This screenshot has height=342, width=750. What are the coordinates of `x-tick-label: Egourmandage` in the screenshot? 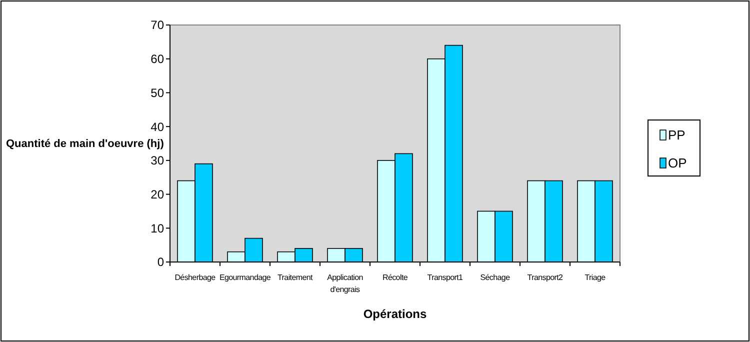 It's located at (245, 277).